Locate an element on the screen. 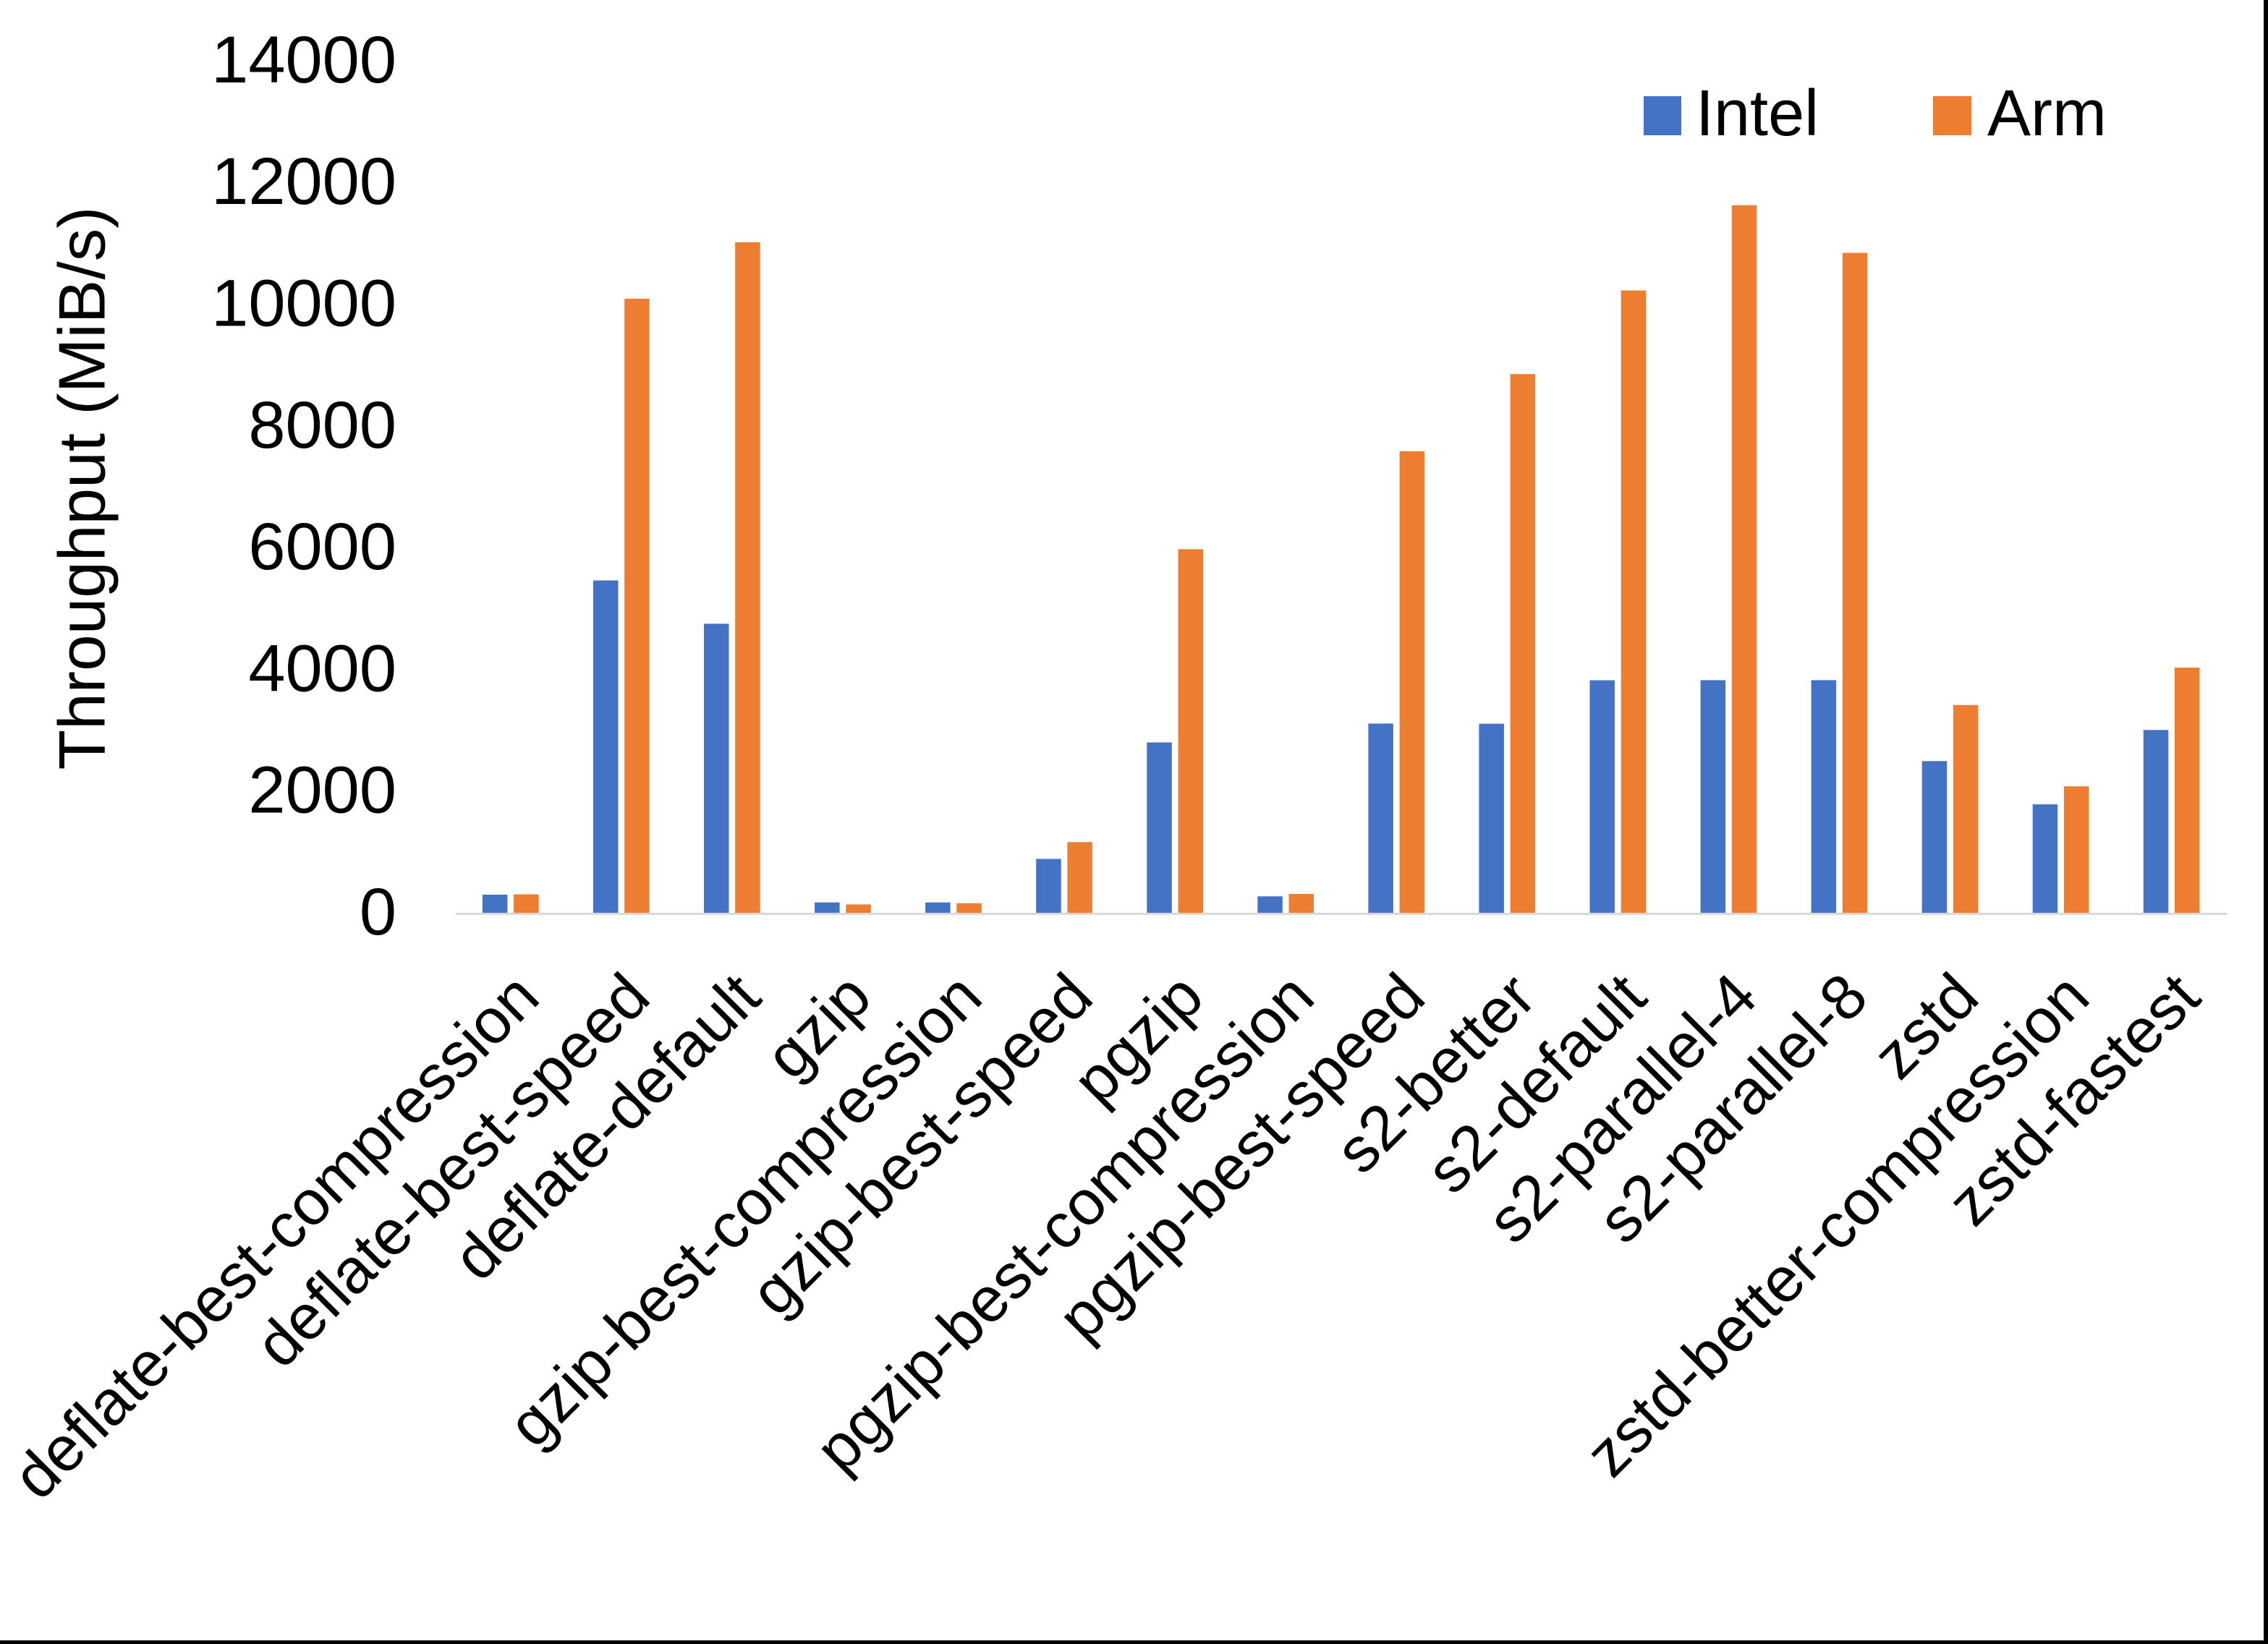 Image resolution: width=2268 pixels, height=1644 pixels. svg-text: Intel is located at coordinates (1757, 113).